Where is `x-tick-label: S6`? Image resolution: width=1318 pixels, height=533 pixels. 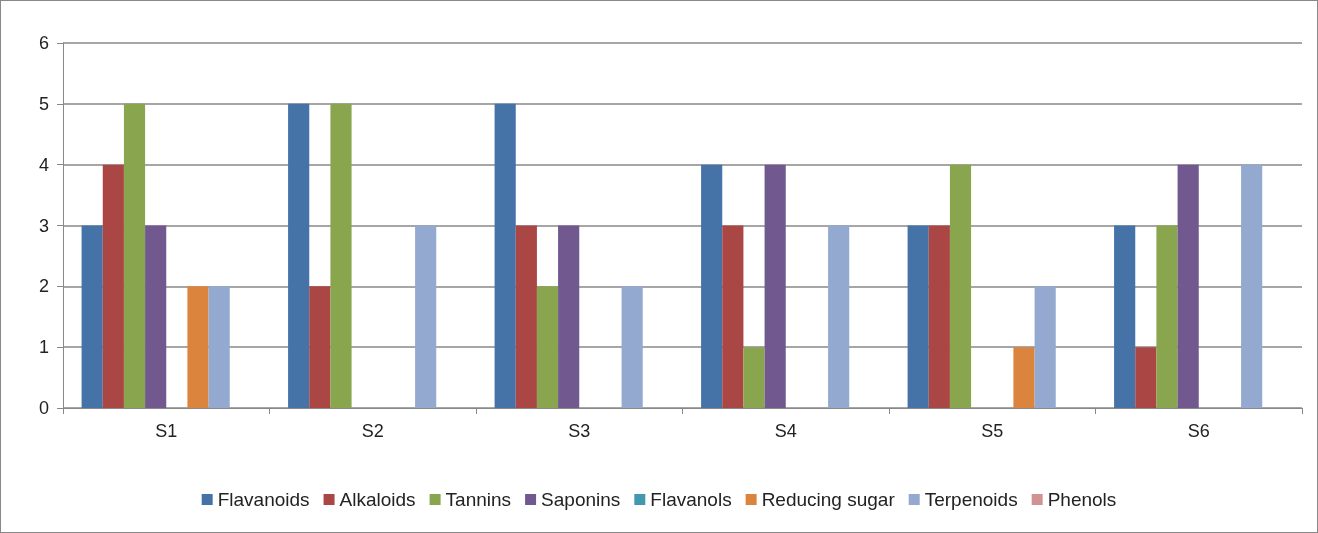
x-tick-label: S6 is located at coordinates (1198, 431).